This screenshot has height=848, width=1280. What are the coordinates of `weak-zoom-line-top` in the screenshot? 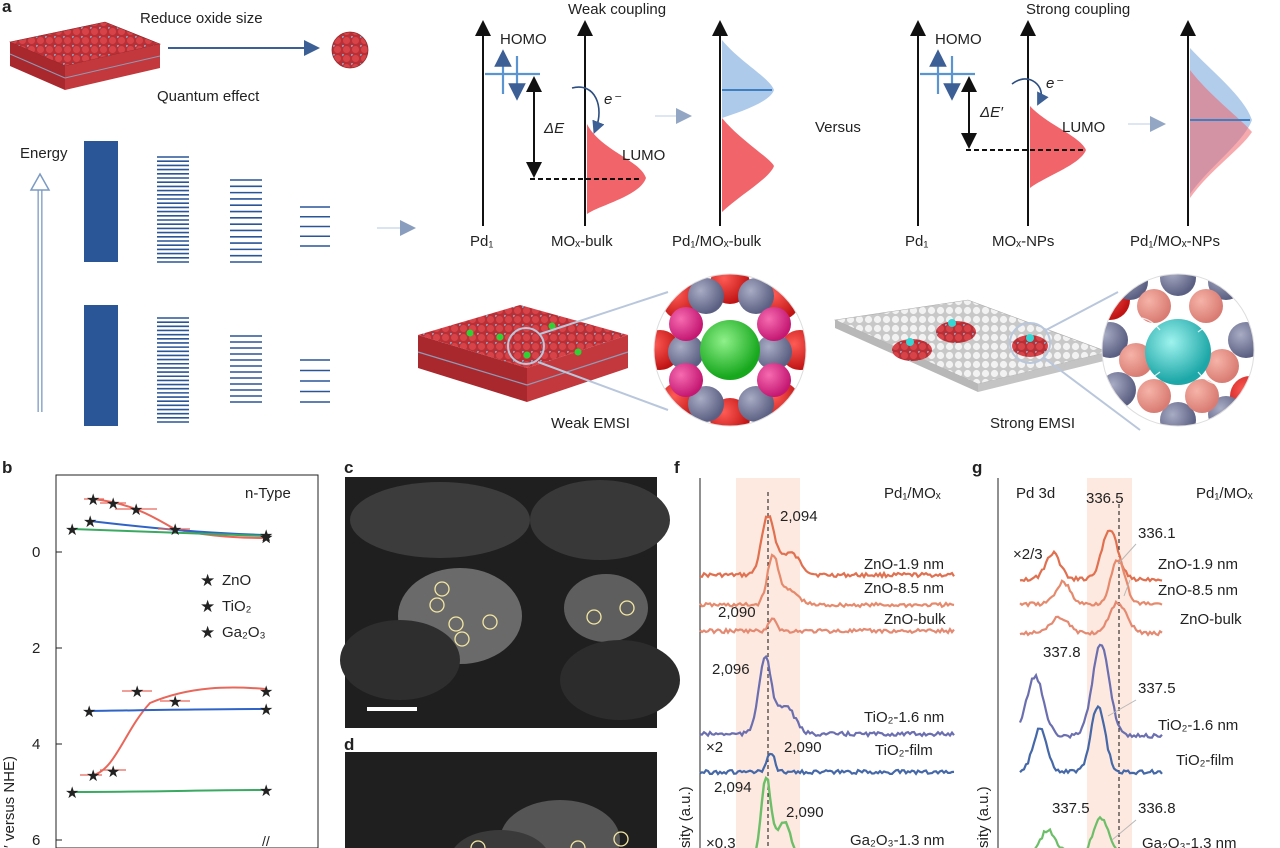 It's located at (604, 313).